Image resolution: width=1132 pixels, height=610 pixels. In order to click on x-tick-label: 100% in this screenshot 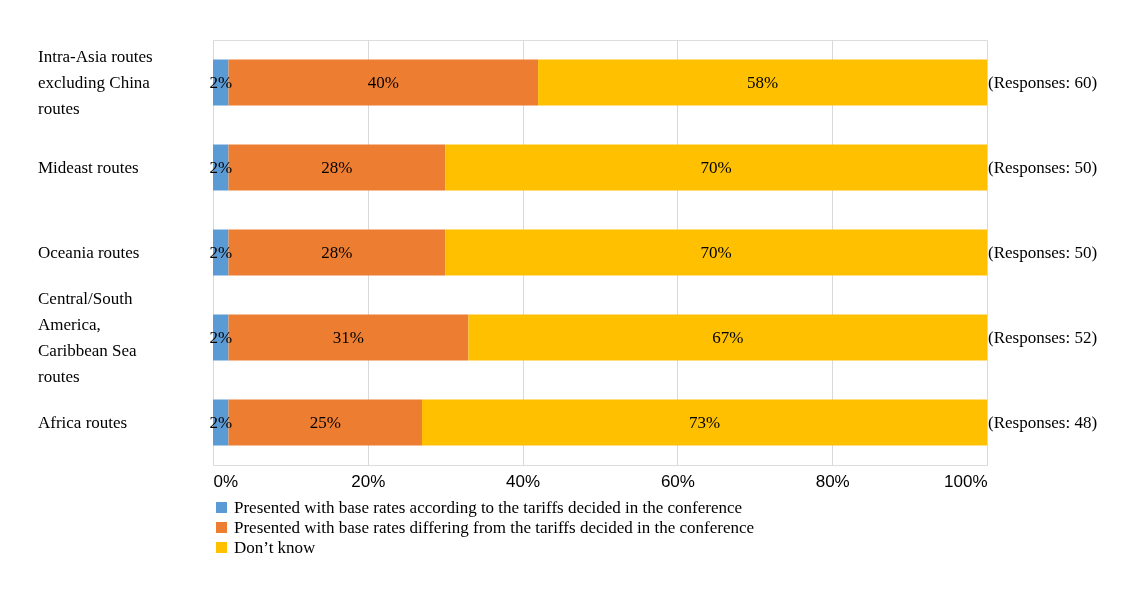, I will do `click(966, 481)`.